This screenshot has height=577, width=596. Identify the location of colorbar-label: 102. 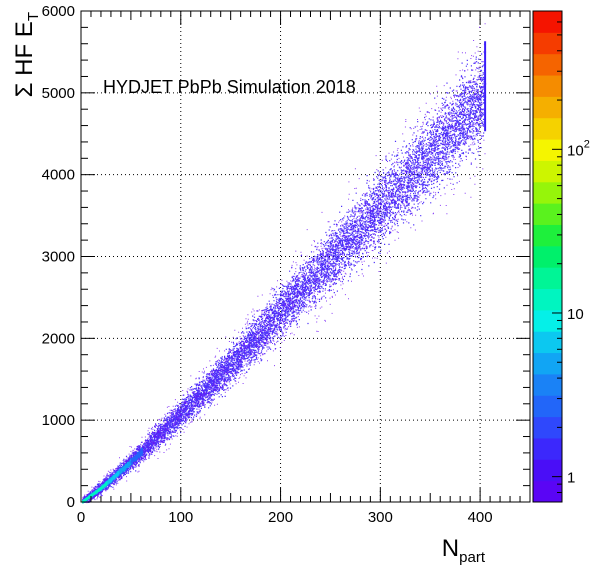
(578, 148).